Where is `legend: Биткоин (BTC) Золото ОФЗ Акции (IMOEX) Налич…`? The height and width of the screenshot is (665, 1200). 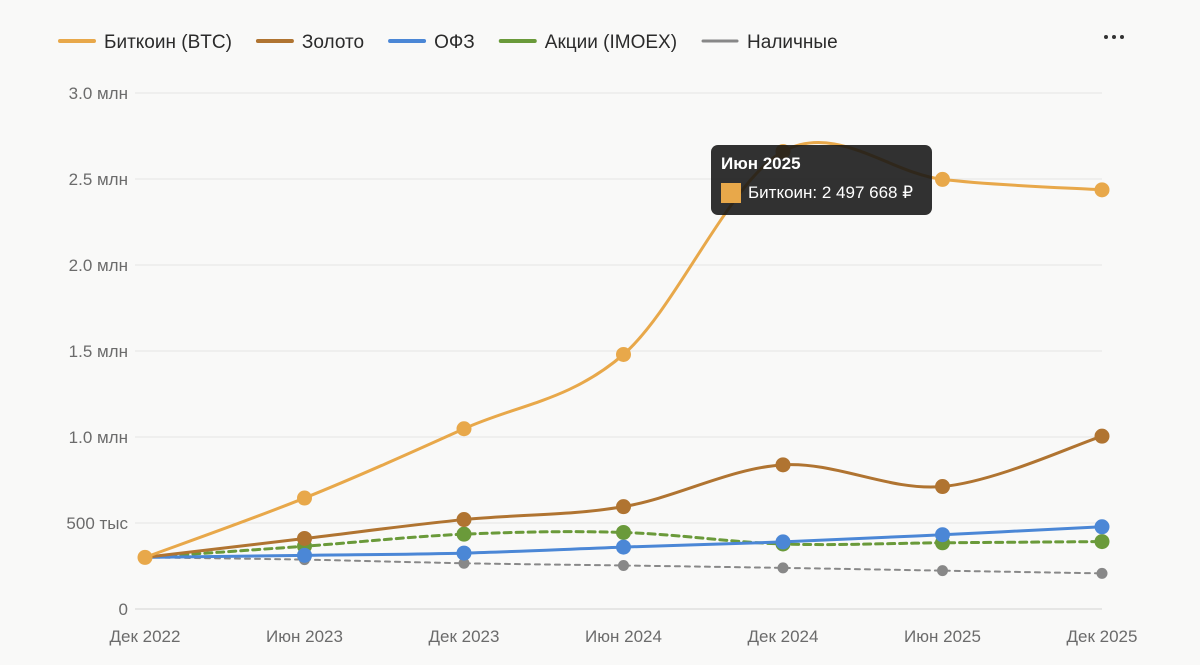 legend: Биткоин (BTC) Золото ОФЗ Акции (IMOEX) Налич… is located at coordinates (448, 42).